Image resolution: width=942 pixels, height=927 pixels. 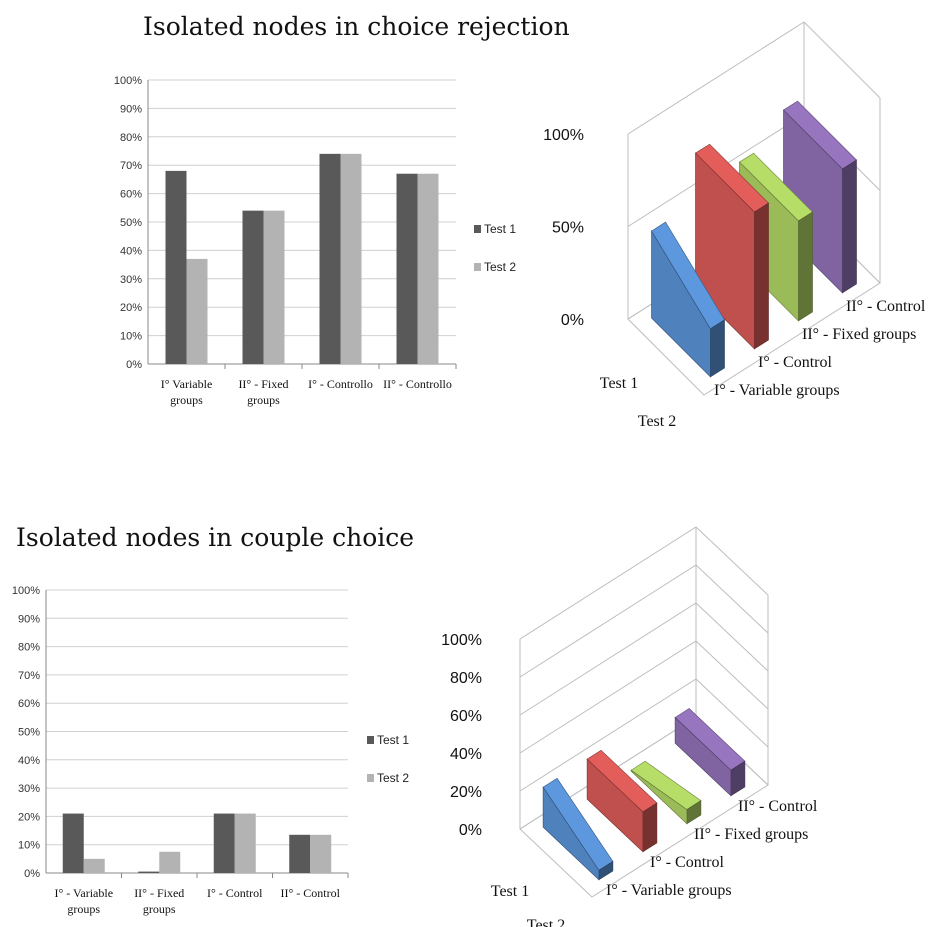 I want to click on floor, so click(x=644, y=807).